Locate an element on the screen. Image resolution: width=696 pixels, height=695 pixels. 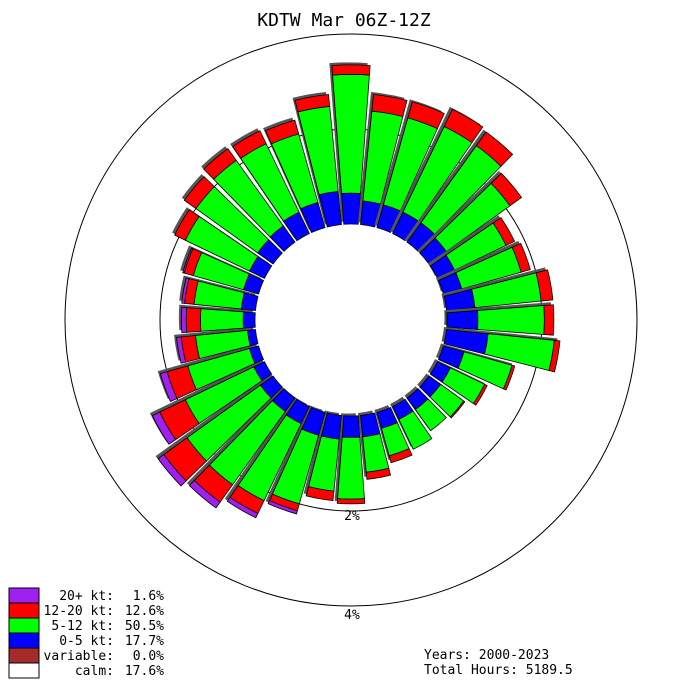
legend-percent: 17.6% is located at coordinates (144, 671).